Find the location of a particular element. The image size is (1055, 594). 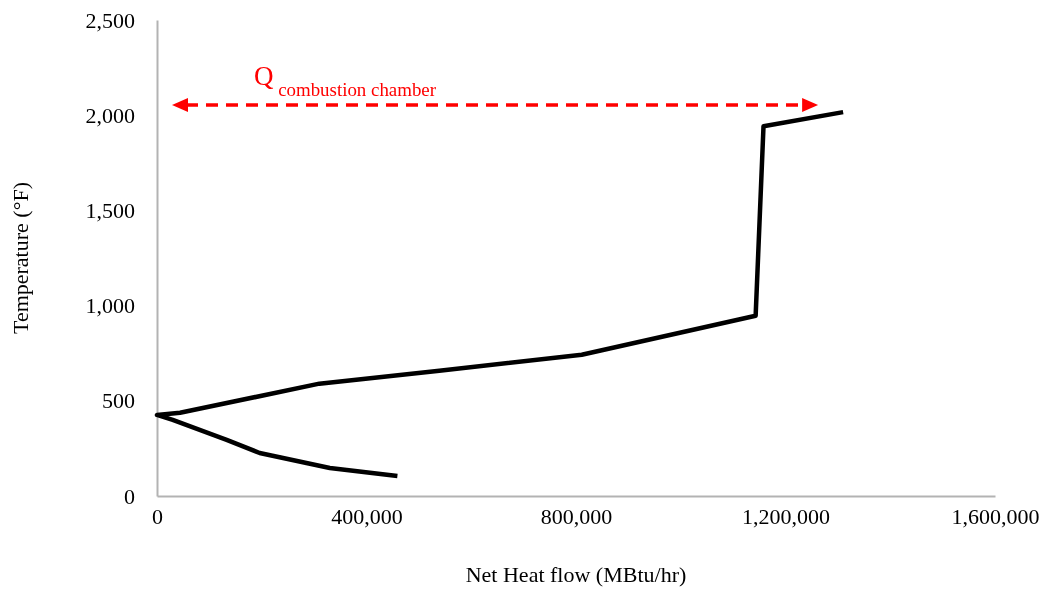

x-axis-title: Net Heat flow (MBtu/hr) is located at coordinates (576, 574).